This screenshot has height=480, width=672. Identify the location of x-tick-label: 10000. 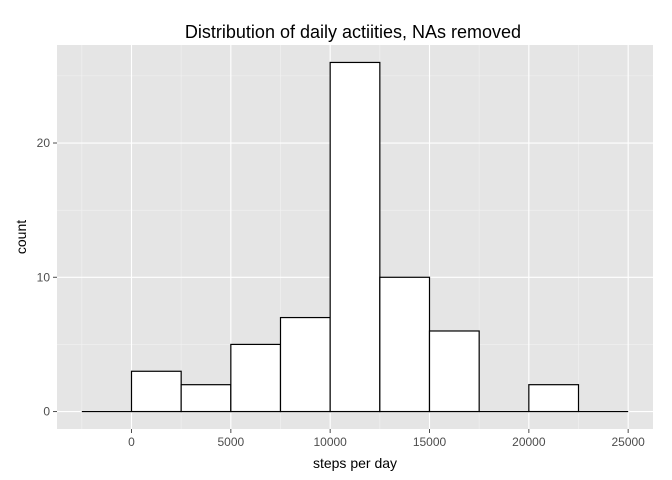
(330, 442).